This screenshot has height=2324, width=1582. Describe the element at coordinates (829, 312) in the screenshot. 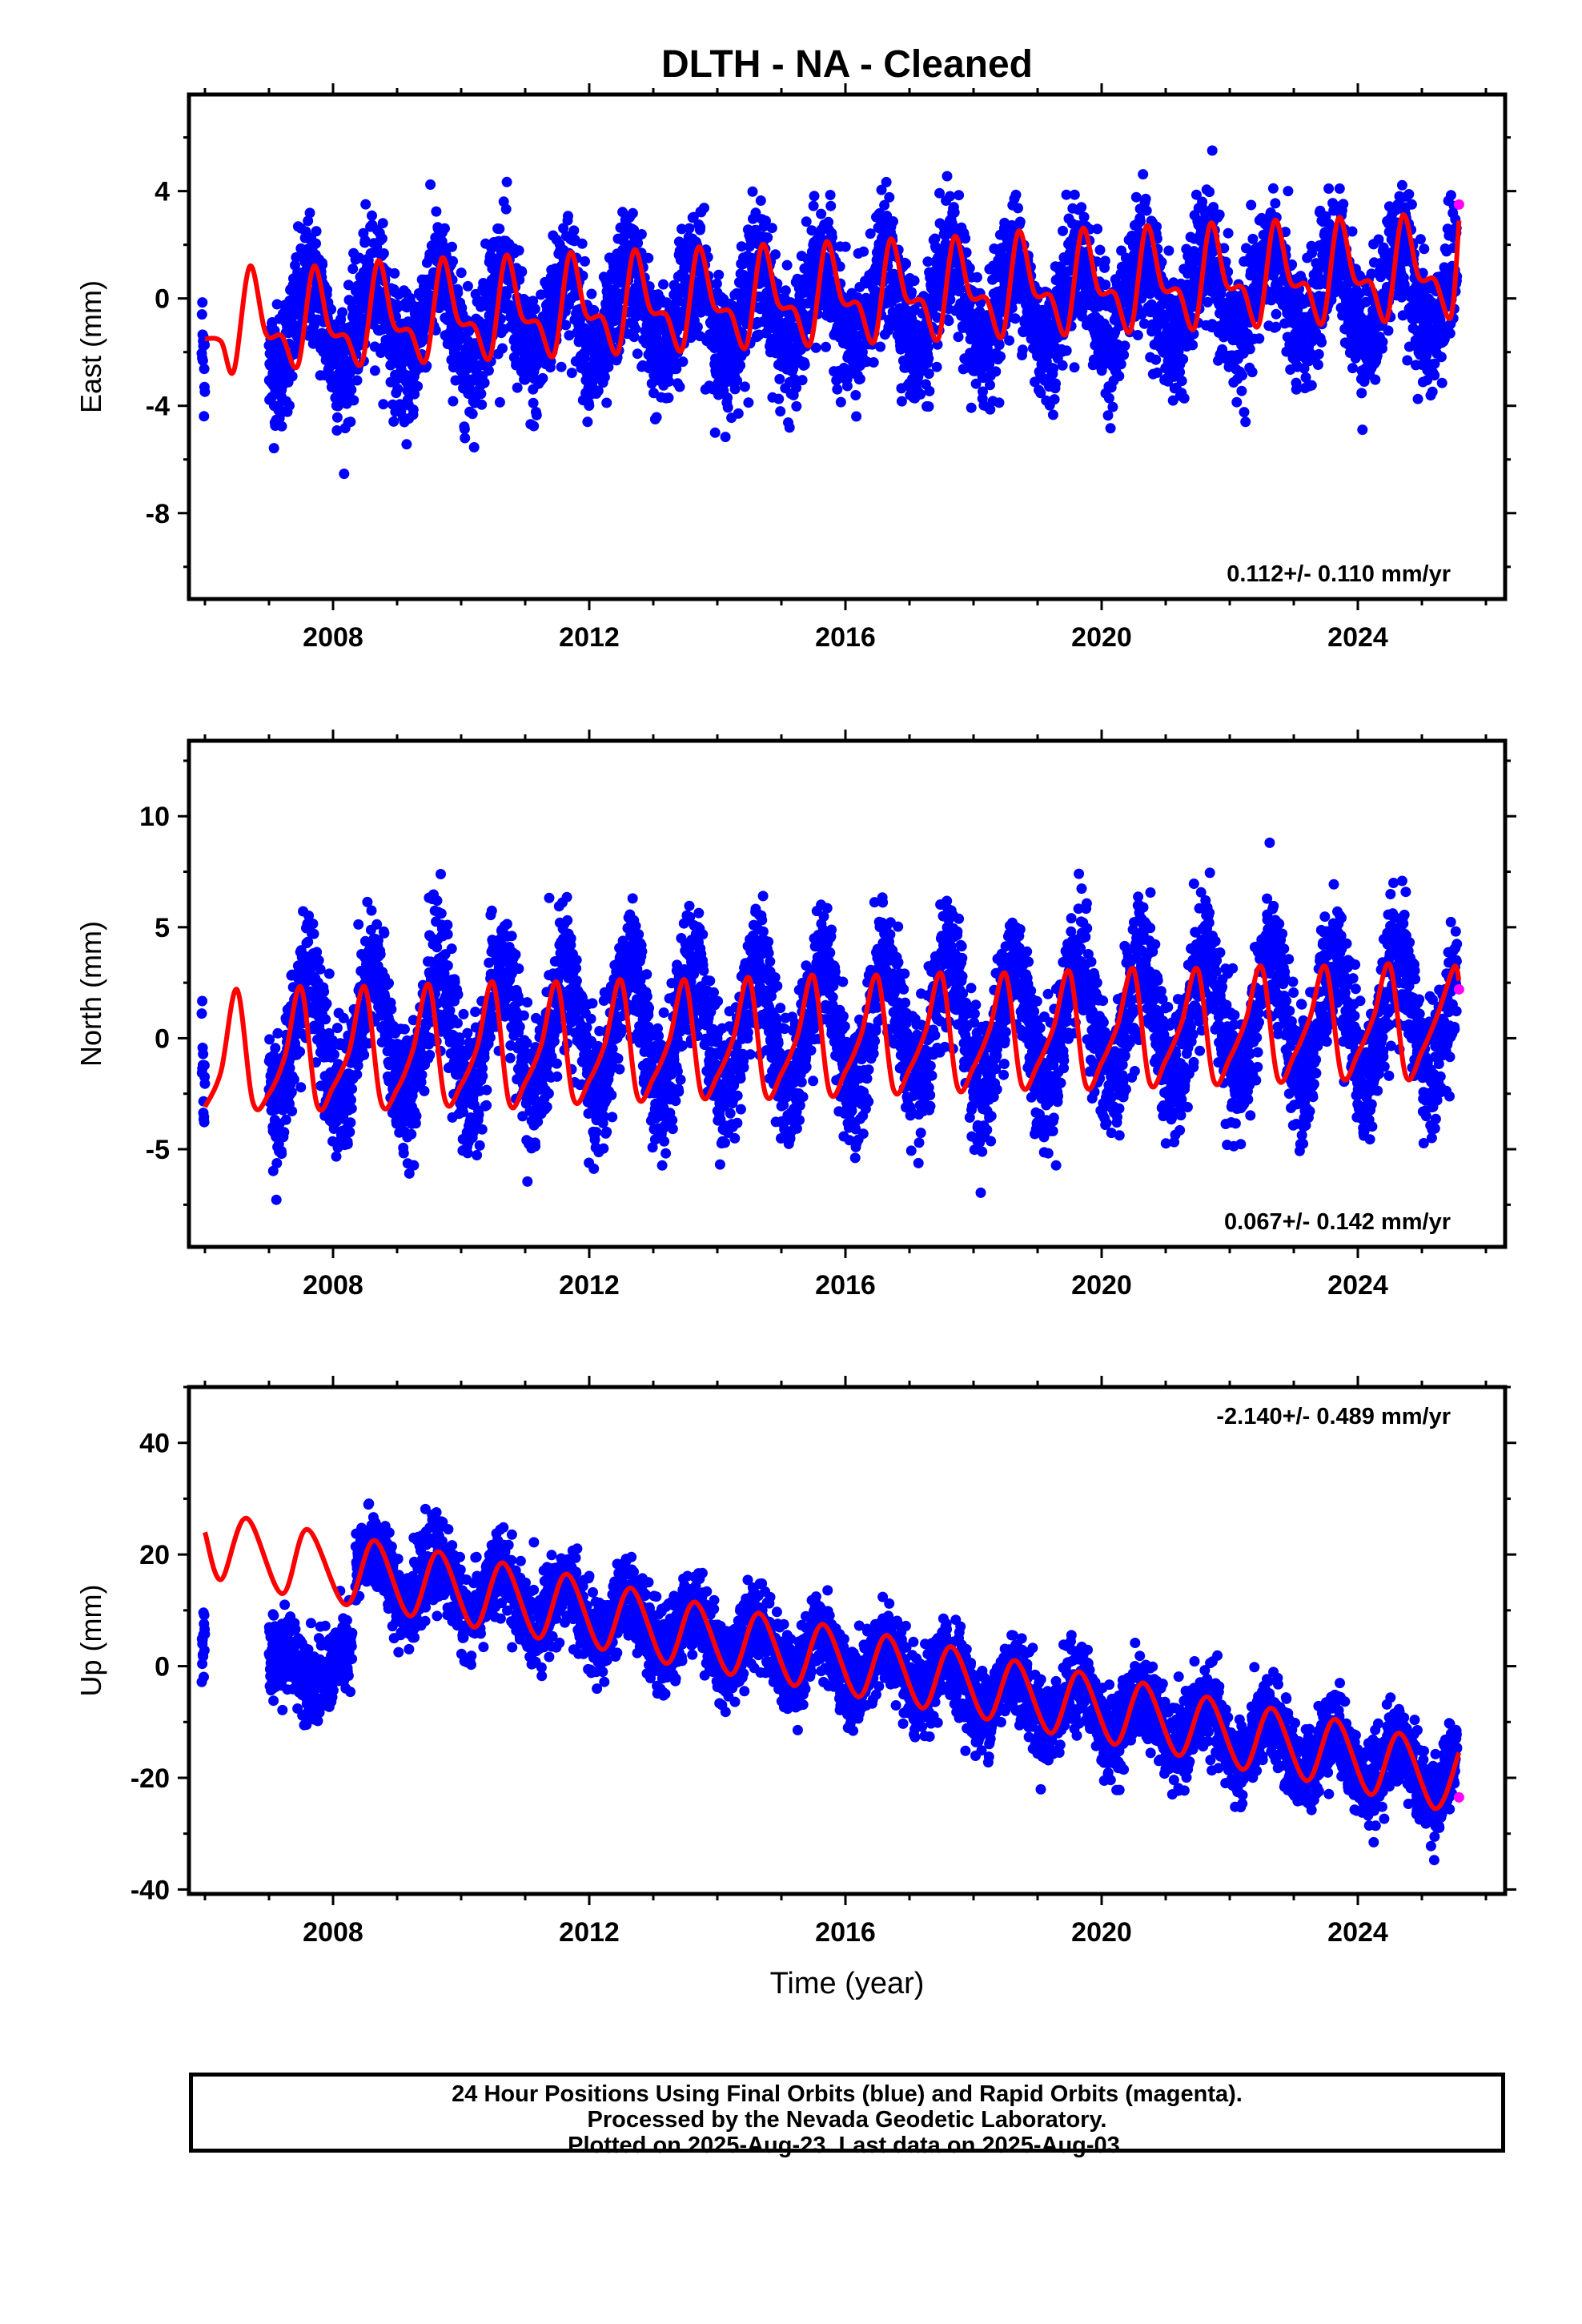

I see `final-orbits-points` at that location.